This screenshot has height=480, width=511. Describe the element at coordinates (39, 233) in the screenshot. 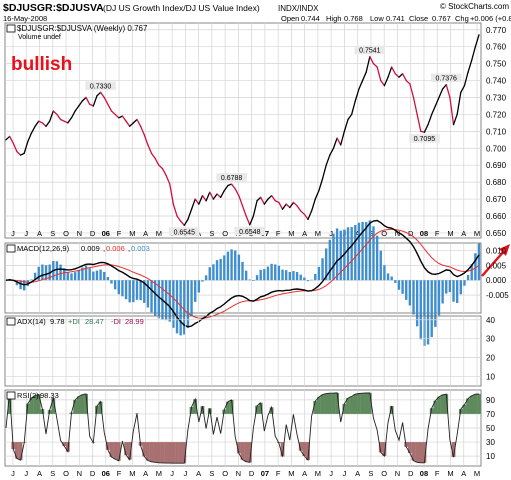

I see `x-tick-label: A` at that location.